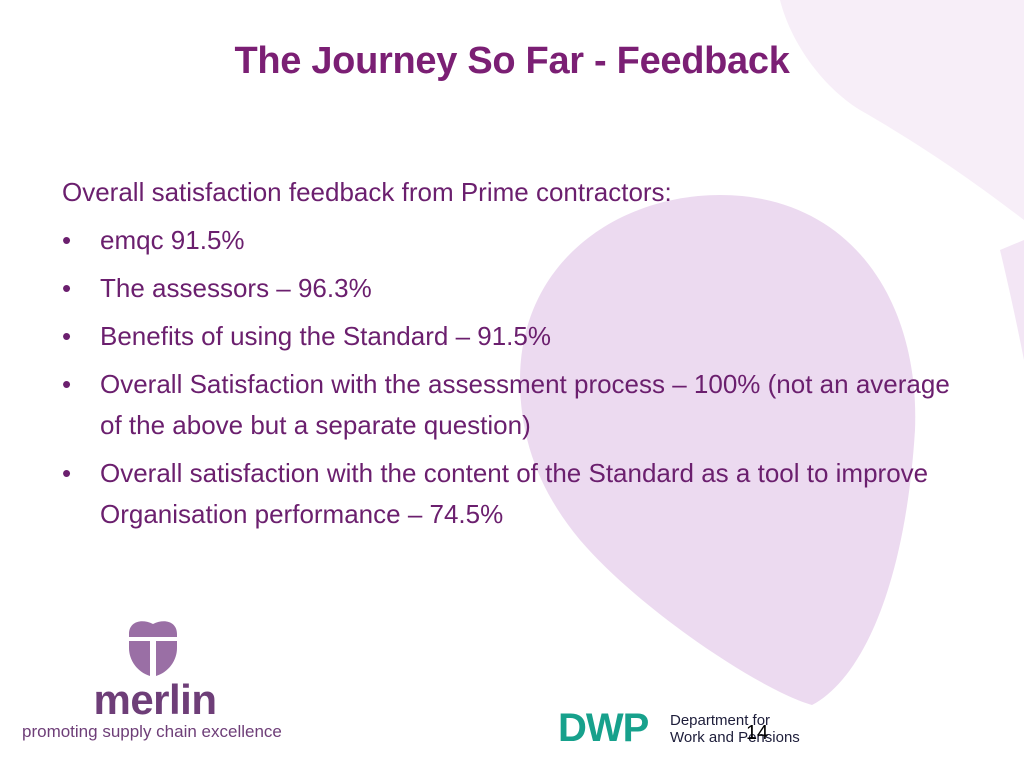  What do you see at coordinates (152, 731) in the screenshot?
I see `merlin-tagline: promoting supply chain excellence` at bounding box center [152, 731].